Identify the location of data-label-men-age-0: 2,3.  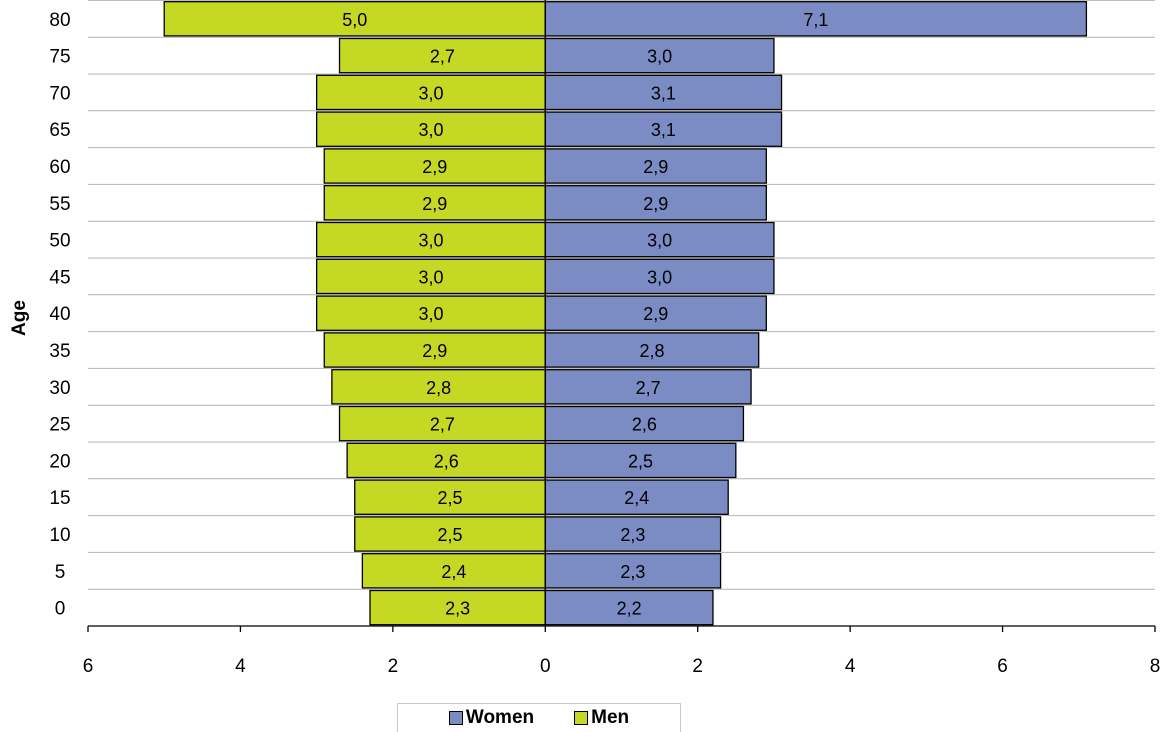
(457, 609).